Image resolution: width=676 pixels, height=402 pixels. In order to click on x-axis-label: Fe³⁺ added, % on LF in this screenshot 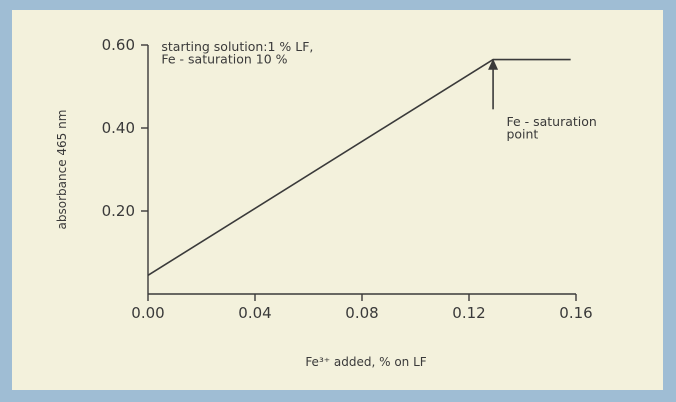, I will do `click(365, 362)`.